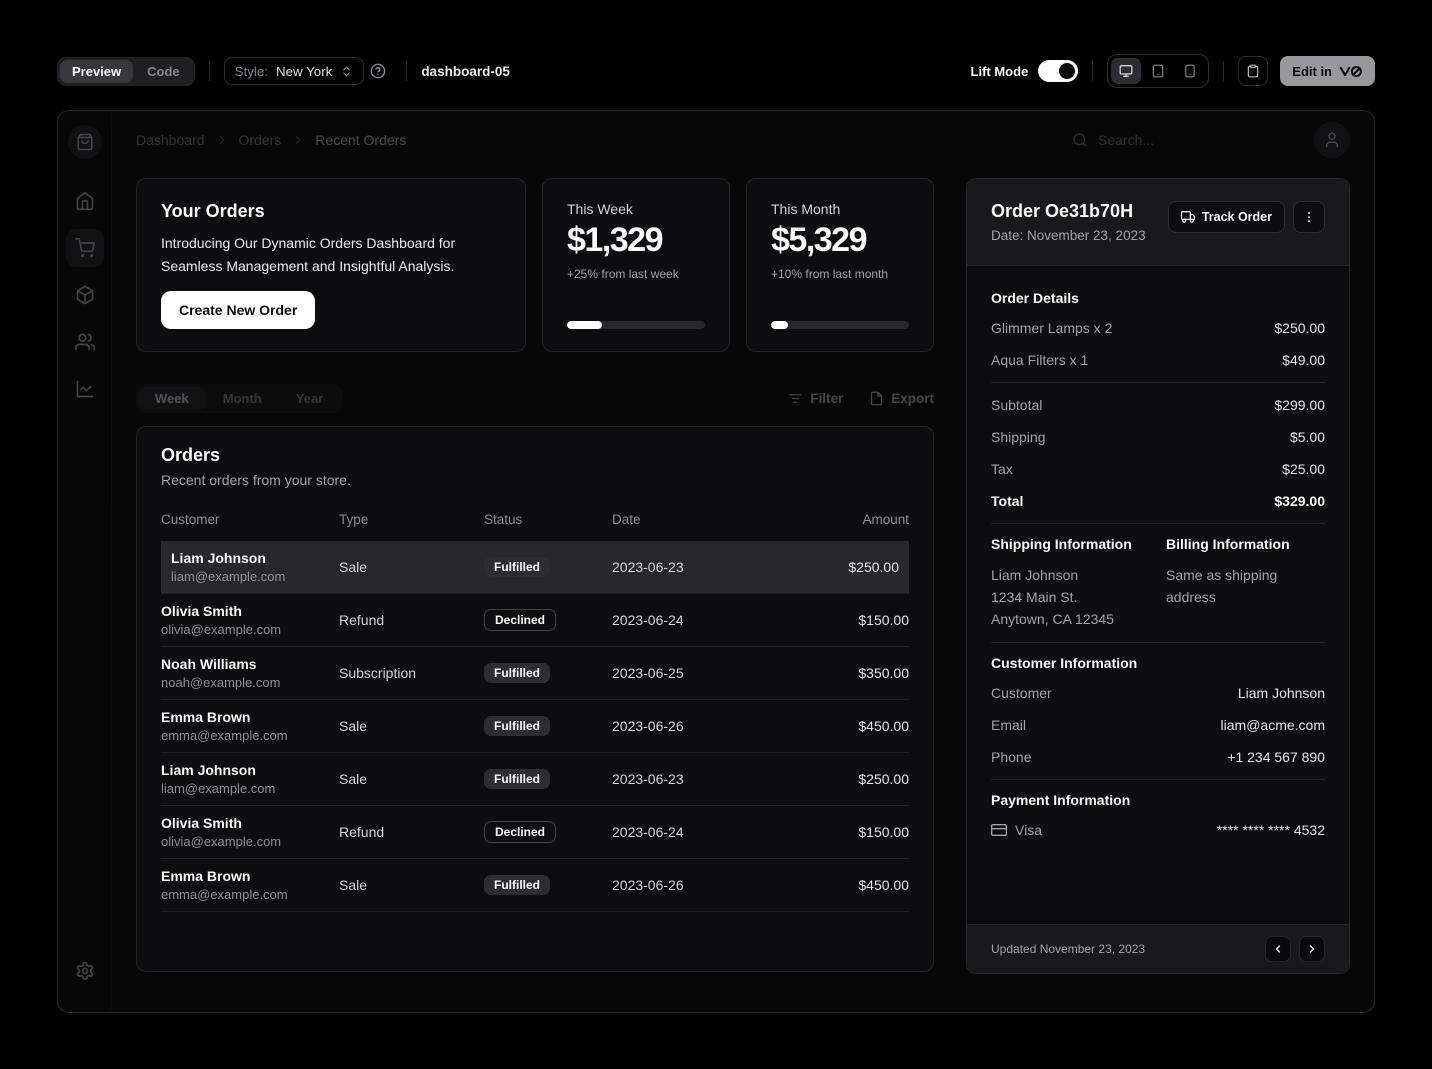  What do you see at coordinates (840, 325) in the screenshot?
I see `month-progress-bar` at bounding box center [840, 325].